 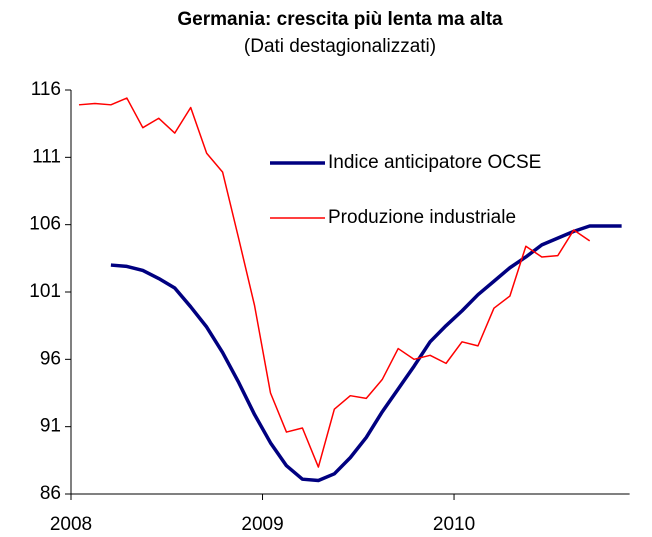 What do you see at coordinates (340, 19) in the screenshot?
I see `chart-title: Germania: crescita più lenta ma alta` at bounding box center [340, 19].